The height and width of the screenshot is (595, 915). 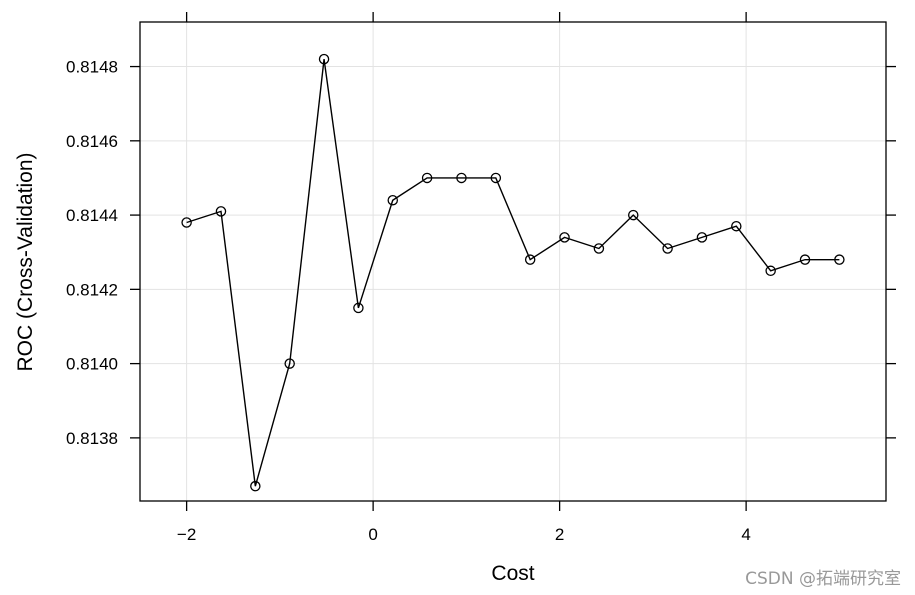 What do you see at coordinates (92, 67) in the screenshot?
I see `y-tick-label: 0.8148` at bounding box center [92, 67].